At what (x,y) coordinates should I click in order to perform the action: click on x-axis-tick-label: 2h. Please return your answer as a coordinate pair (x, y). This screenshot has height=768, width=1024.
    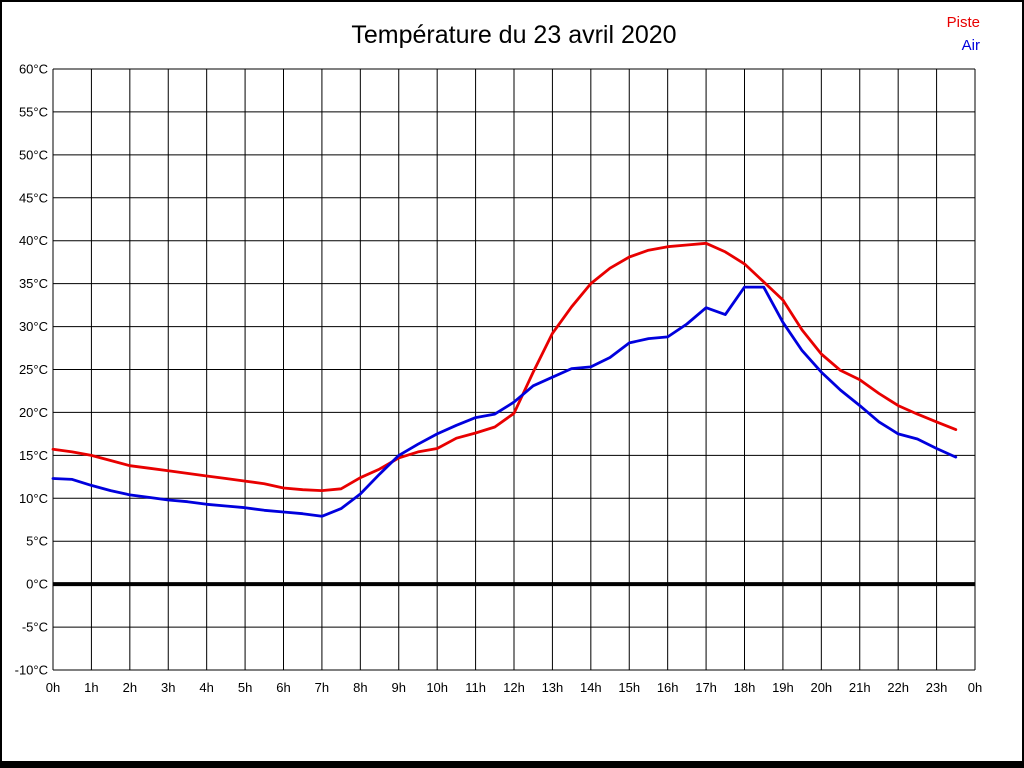
    Looking at the image, I should click on (130, 687).